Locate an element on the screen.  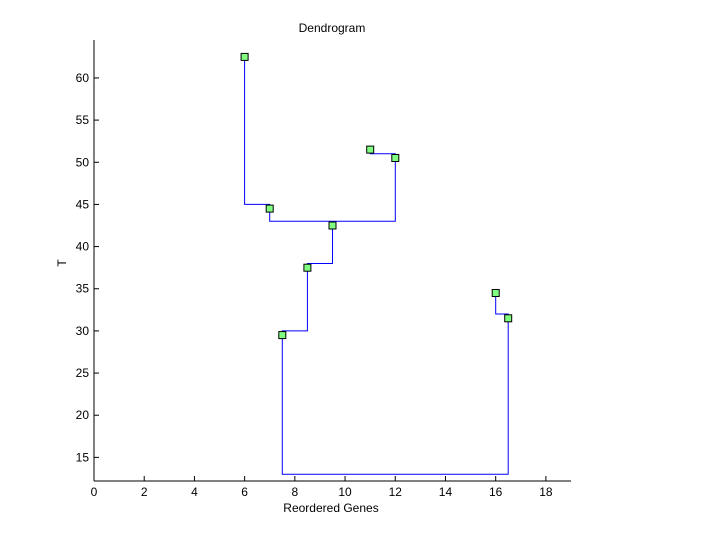
y-tick-label: 40 is located at coordinates (83, 247).